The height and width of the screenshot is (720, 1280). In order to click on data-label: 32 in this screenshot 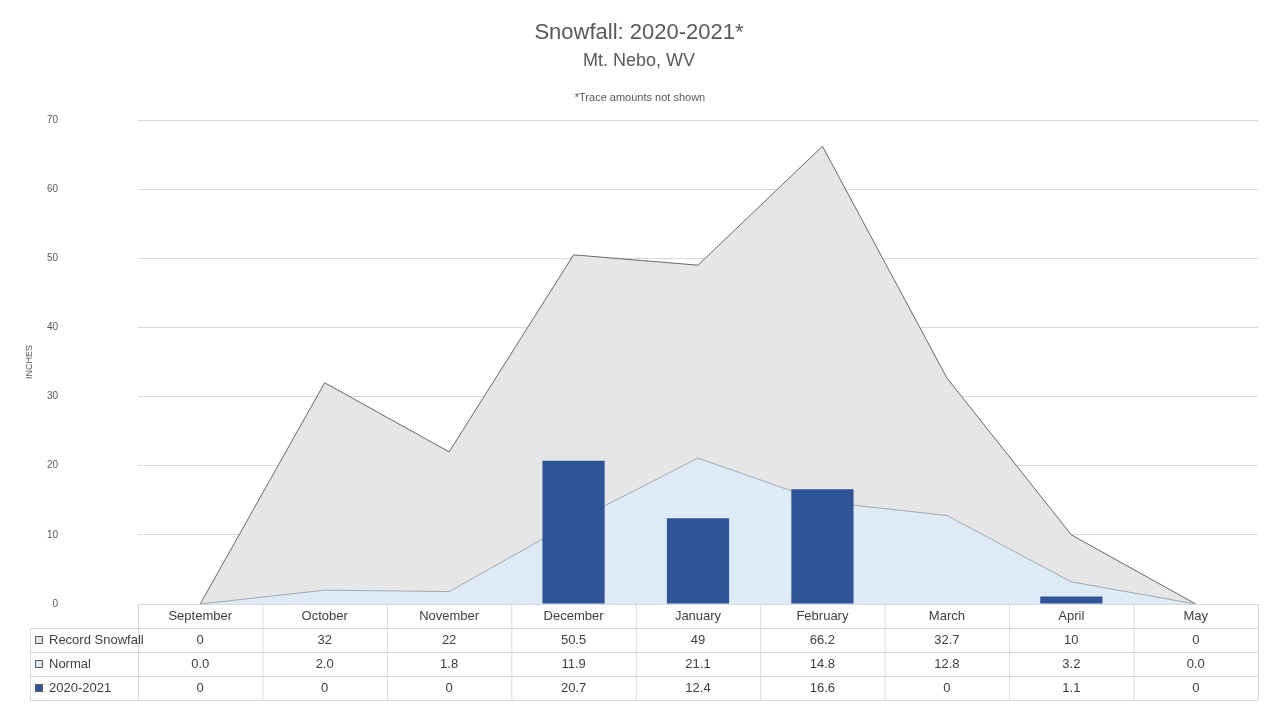, I will do `click(324, 639)`.